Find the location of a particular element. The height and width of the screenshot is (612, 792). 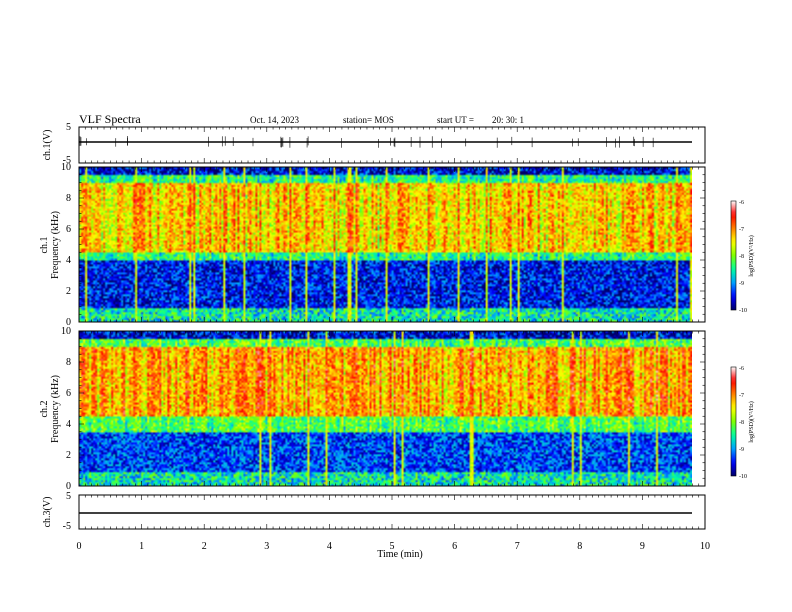

ch2-ytick-2: 2 is located at coordinates (68, 455).